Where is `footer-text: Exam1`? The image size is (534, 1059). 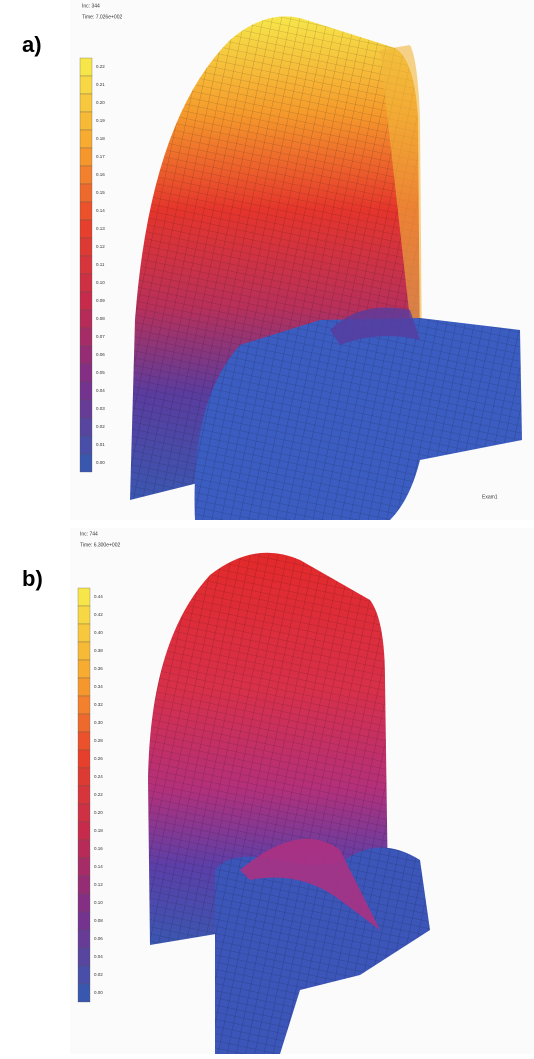
footer-text: Exam1 is located at coordinates (490, 497).